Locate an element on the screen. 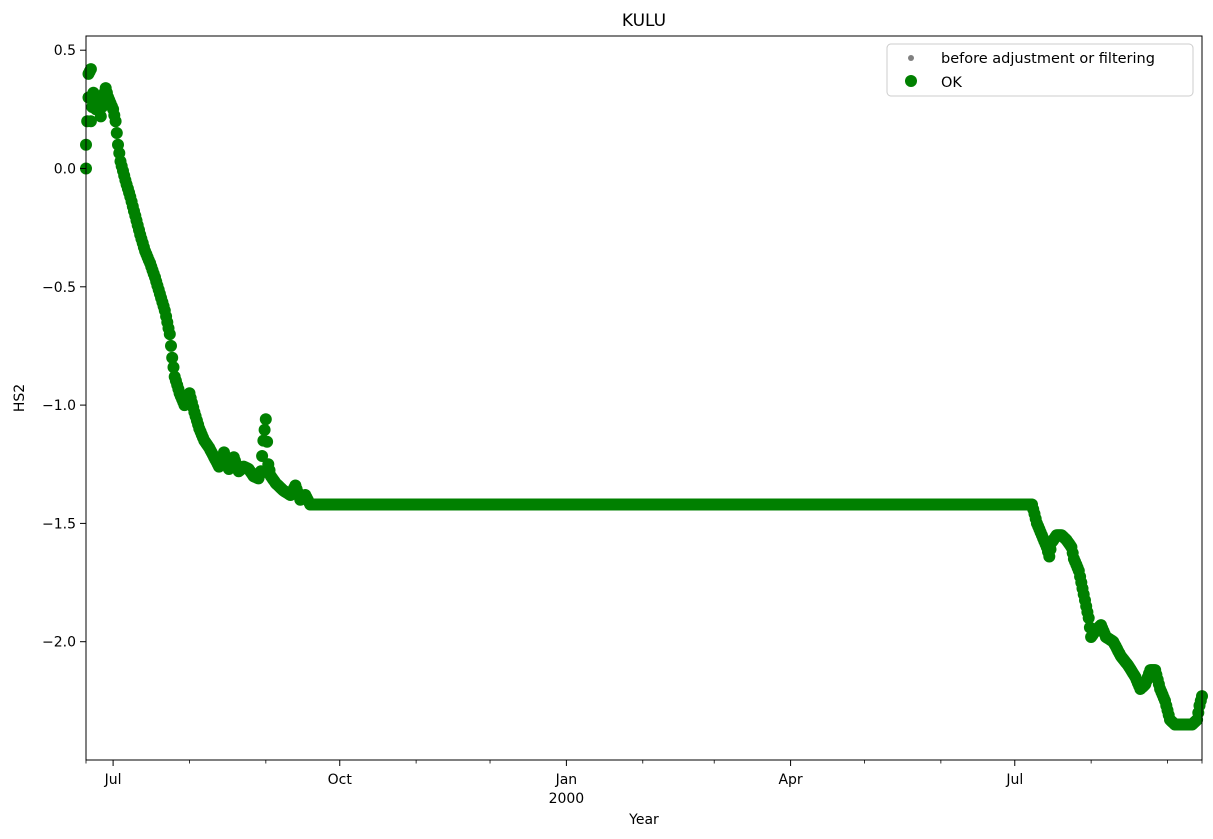  y-tick-label: −0.5 is located at coordinates (59, 288).